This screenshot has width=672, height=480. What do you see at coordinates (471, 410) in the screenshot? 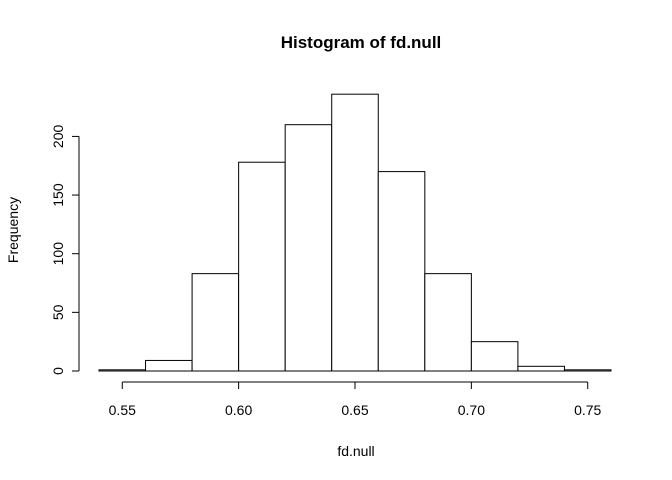
I see `x-tick-label: 0.70` at bounding box center [471, 410].